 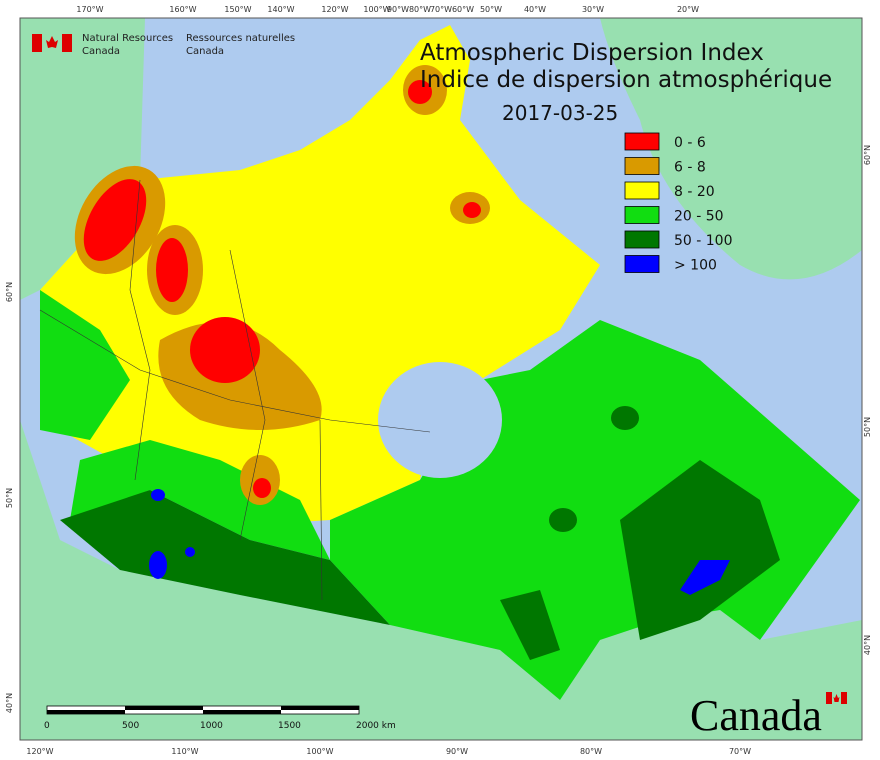 I want to click on wordmark-flag, so click(x=836, y=698).